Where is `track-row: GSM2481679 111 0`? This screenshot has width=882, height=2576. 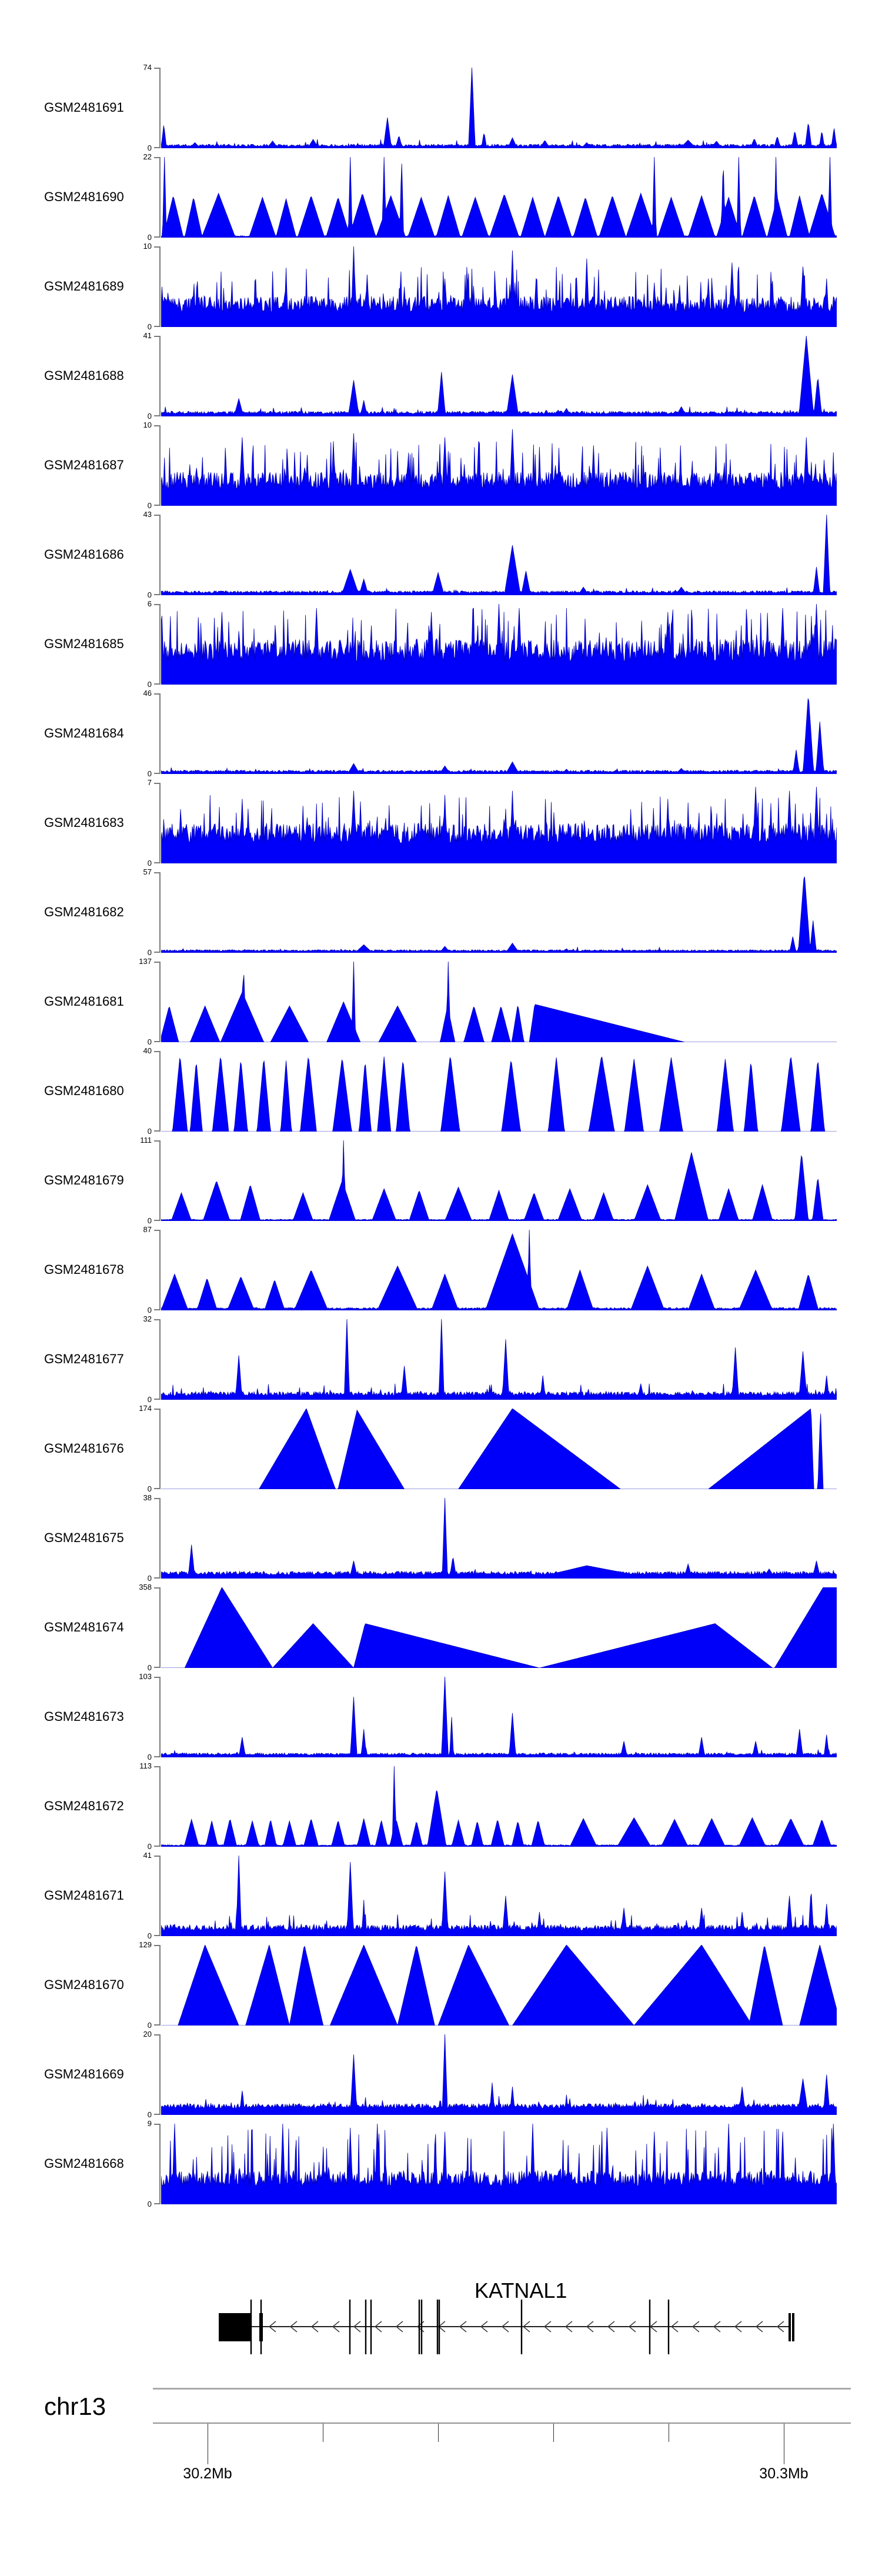
track-row: GSM2481679 111 0 is located at coordinates (441, 1178).